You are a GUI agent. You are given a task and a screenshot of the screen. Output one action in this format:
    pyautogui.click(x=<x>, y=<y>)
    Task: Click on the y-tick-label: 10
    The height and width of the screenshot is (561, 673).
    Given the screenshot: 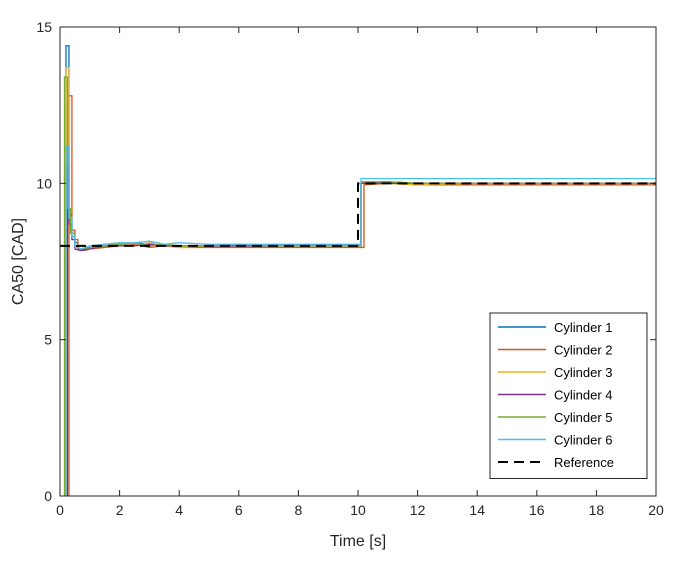 What is the action you would take?
    pyautogui.click(x=44, y=183)
    